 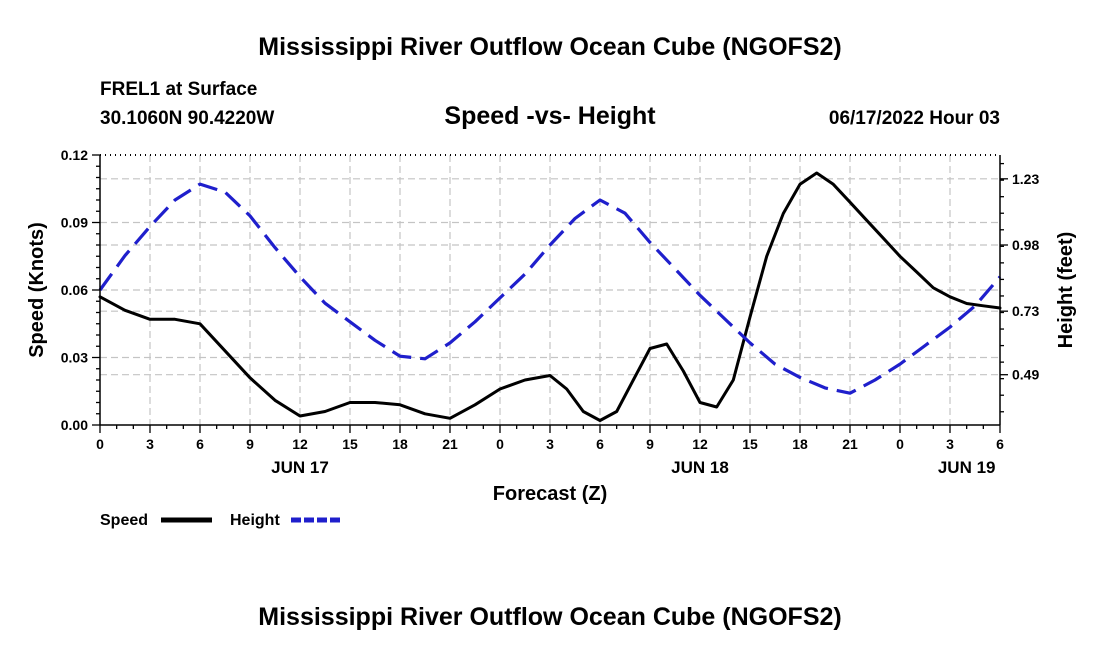 I want to click on station-coordinates: 30.1060N 90.4220W, so click(x=187, y=118).